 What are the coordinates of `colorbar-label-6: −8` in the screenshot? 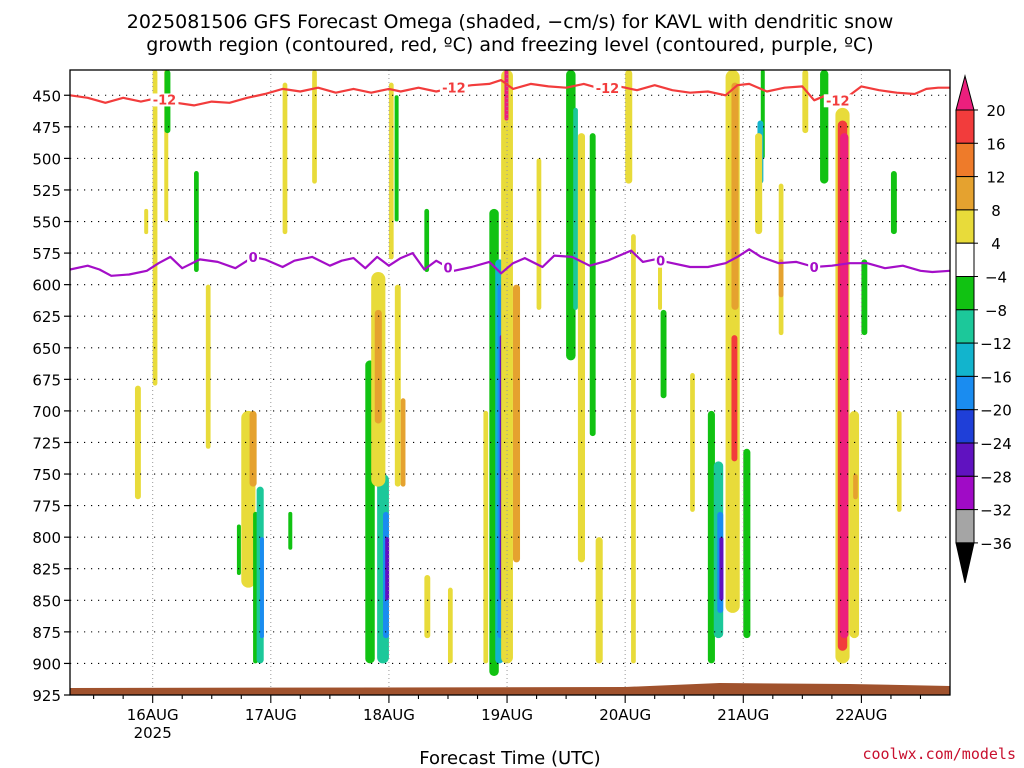 It's located at (996, 311).